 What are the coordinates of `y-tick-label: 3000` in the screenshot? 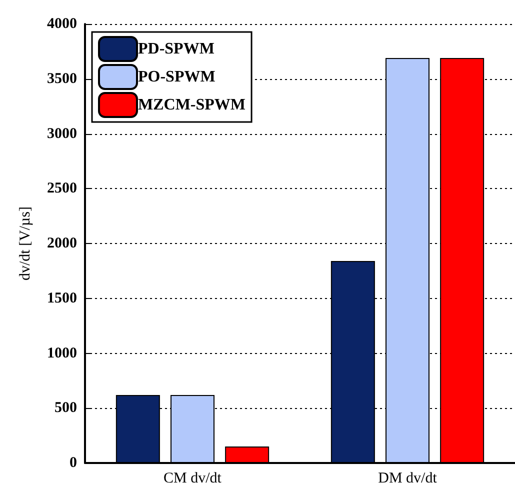 It's located at (62, 134).